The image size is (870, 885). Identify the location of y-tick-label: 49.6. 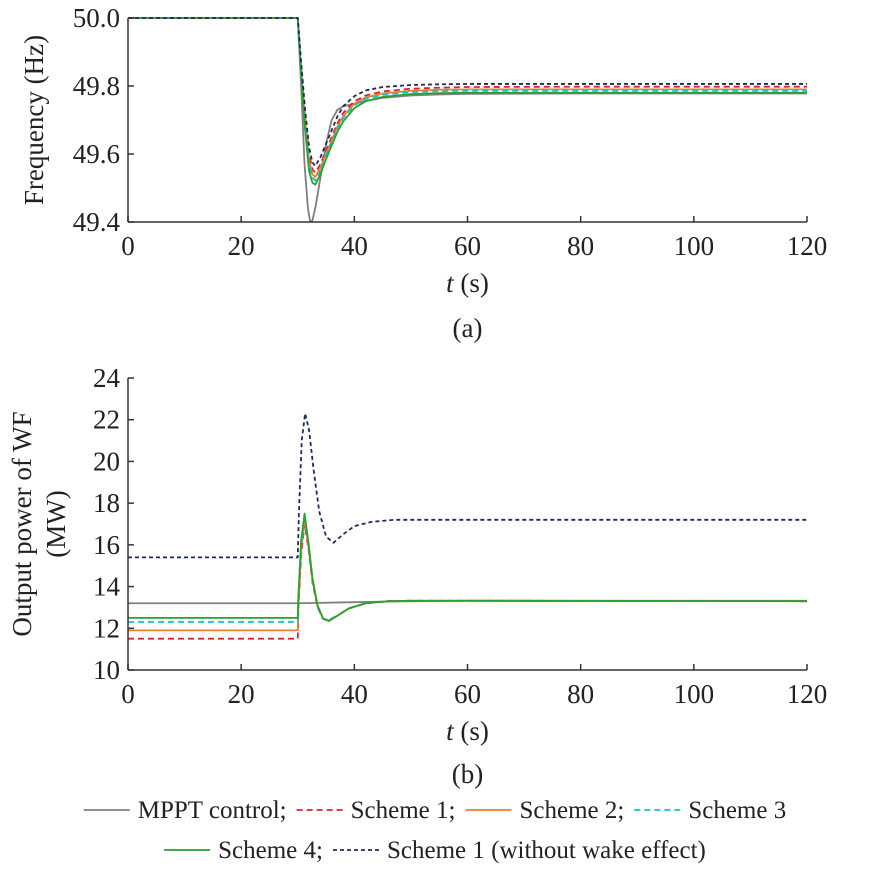
(96, 154).